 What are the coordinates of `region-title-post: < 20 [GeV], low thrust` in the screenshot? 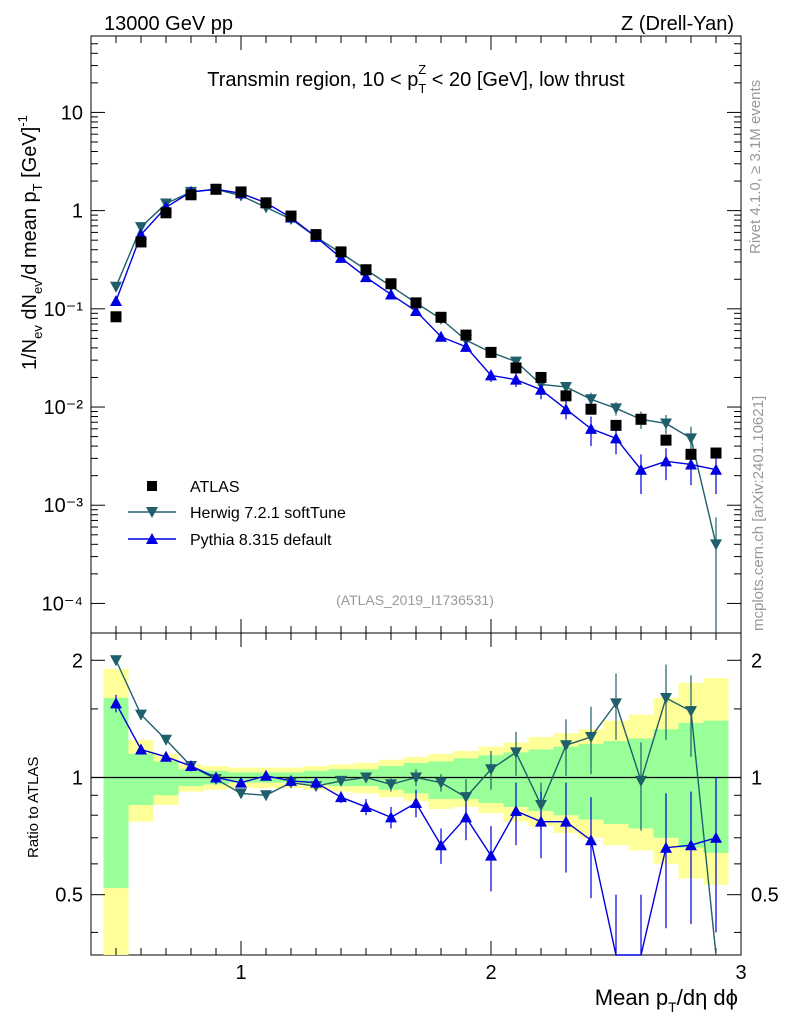 It's located at (525, 80).